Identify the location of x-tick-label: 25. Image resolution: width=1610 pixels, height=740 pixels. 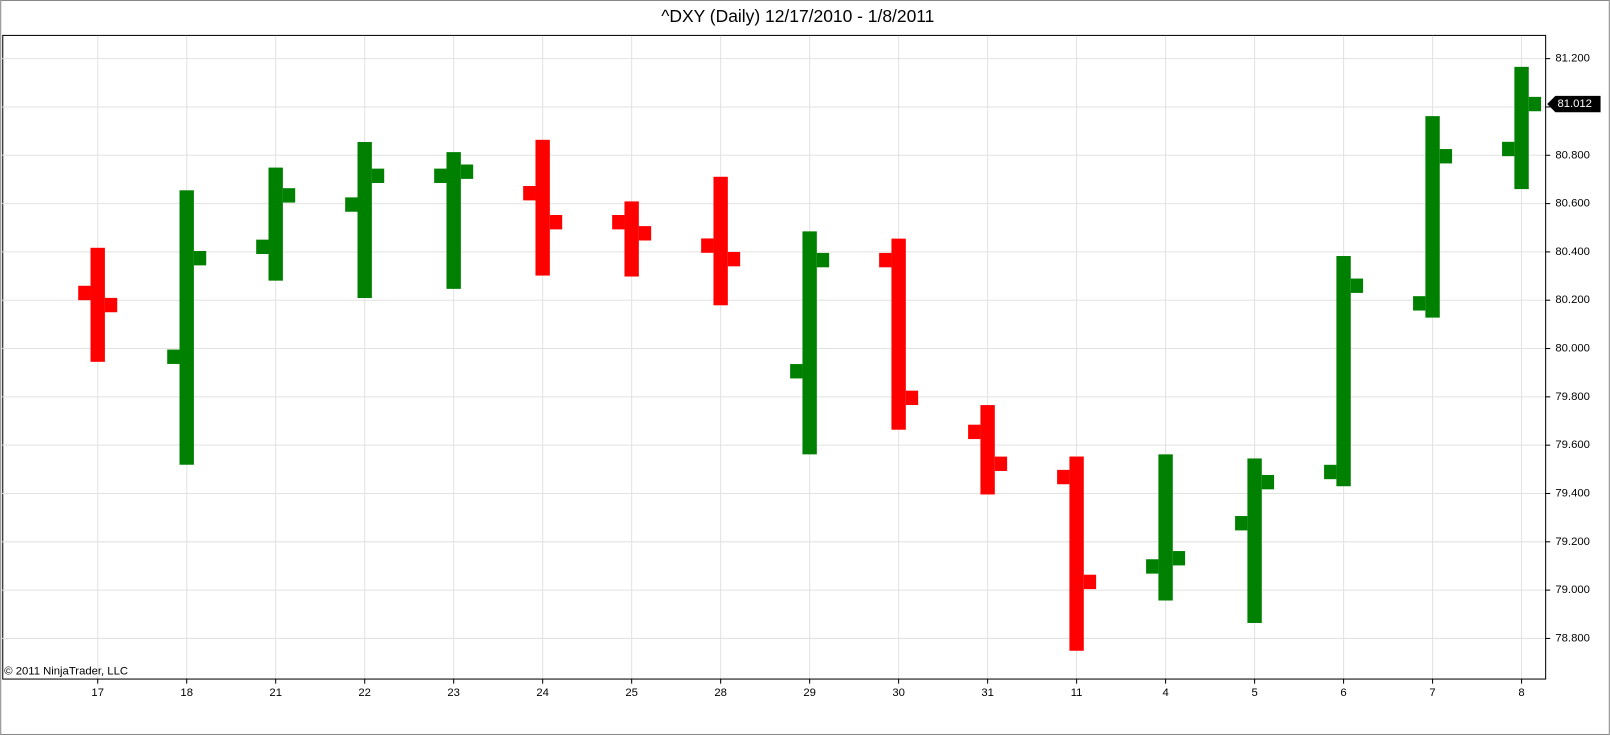
(631, 693).